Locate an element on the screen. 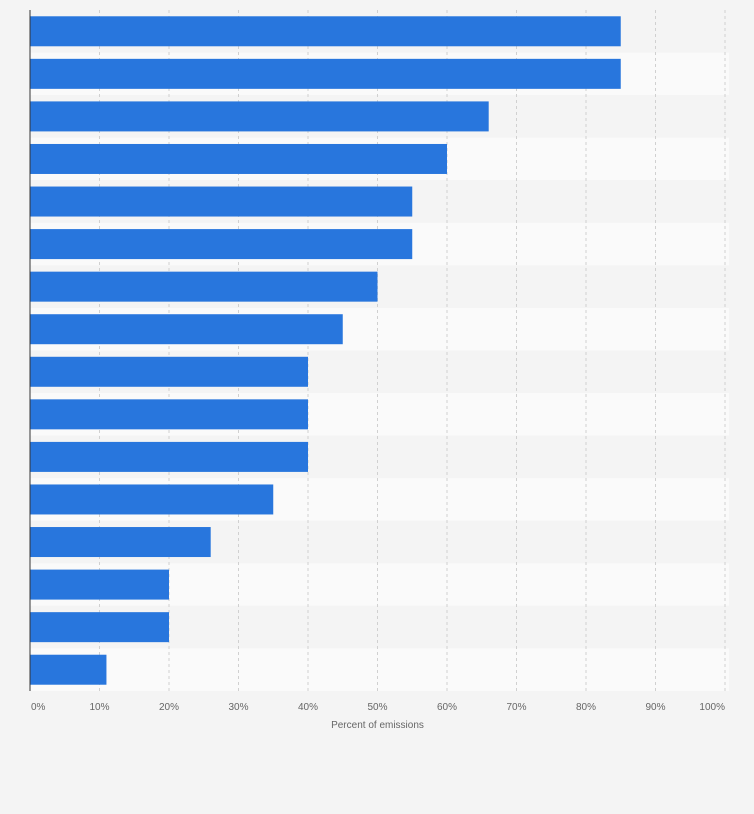 This screenshot has height=814, width=754. x-tick-label: 40% is located at coordinates (308, 707).